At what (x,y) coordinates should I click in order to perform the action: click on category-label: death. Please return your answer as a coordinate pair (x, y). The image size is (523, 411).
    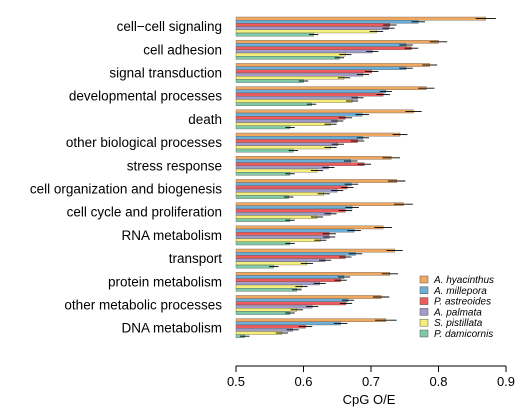
    Looking at the image, I should click on (205, 119).